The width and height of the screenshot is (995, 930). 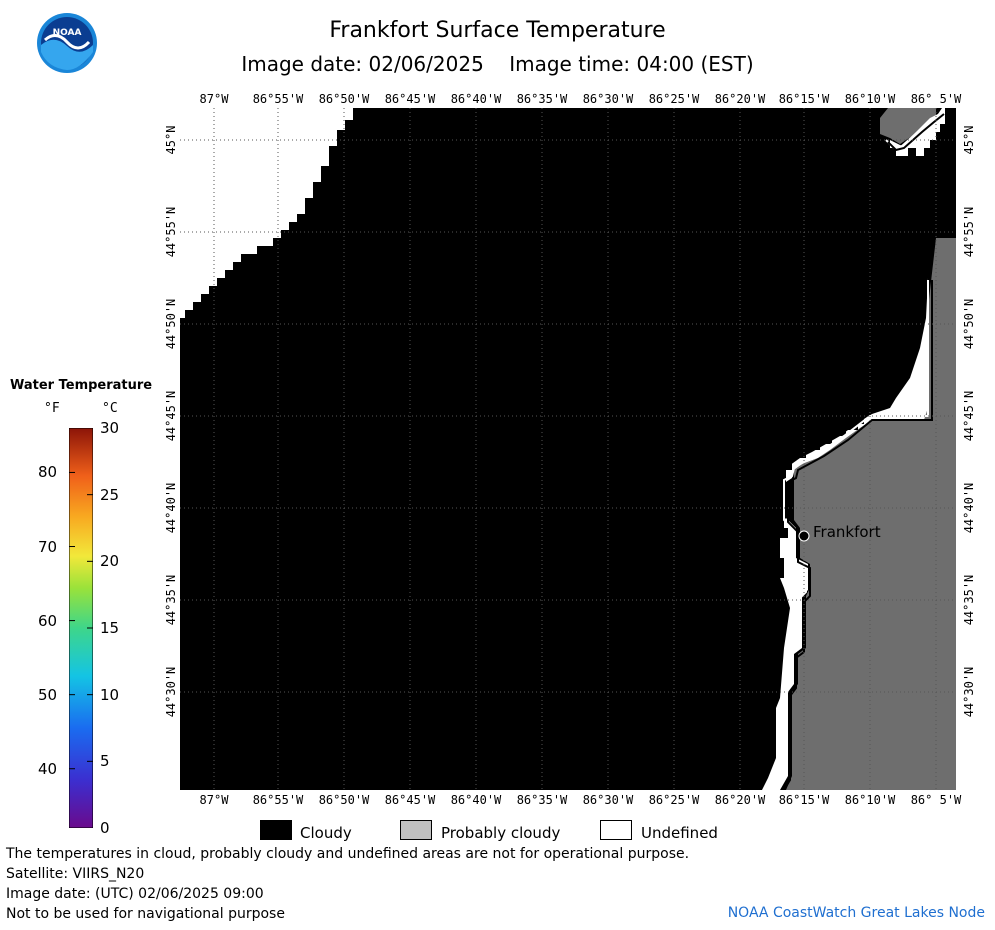 What do you see at coordinates (48, 546) in the screenshot?
I see `legend-f-tick: 70` at bounding box center [48, 546].